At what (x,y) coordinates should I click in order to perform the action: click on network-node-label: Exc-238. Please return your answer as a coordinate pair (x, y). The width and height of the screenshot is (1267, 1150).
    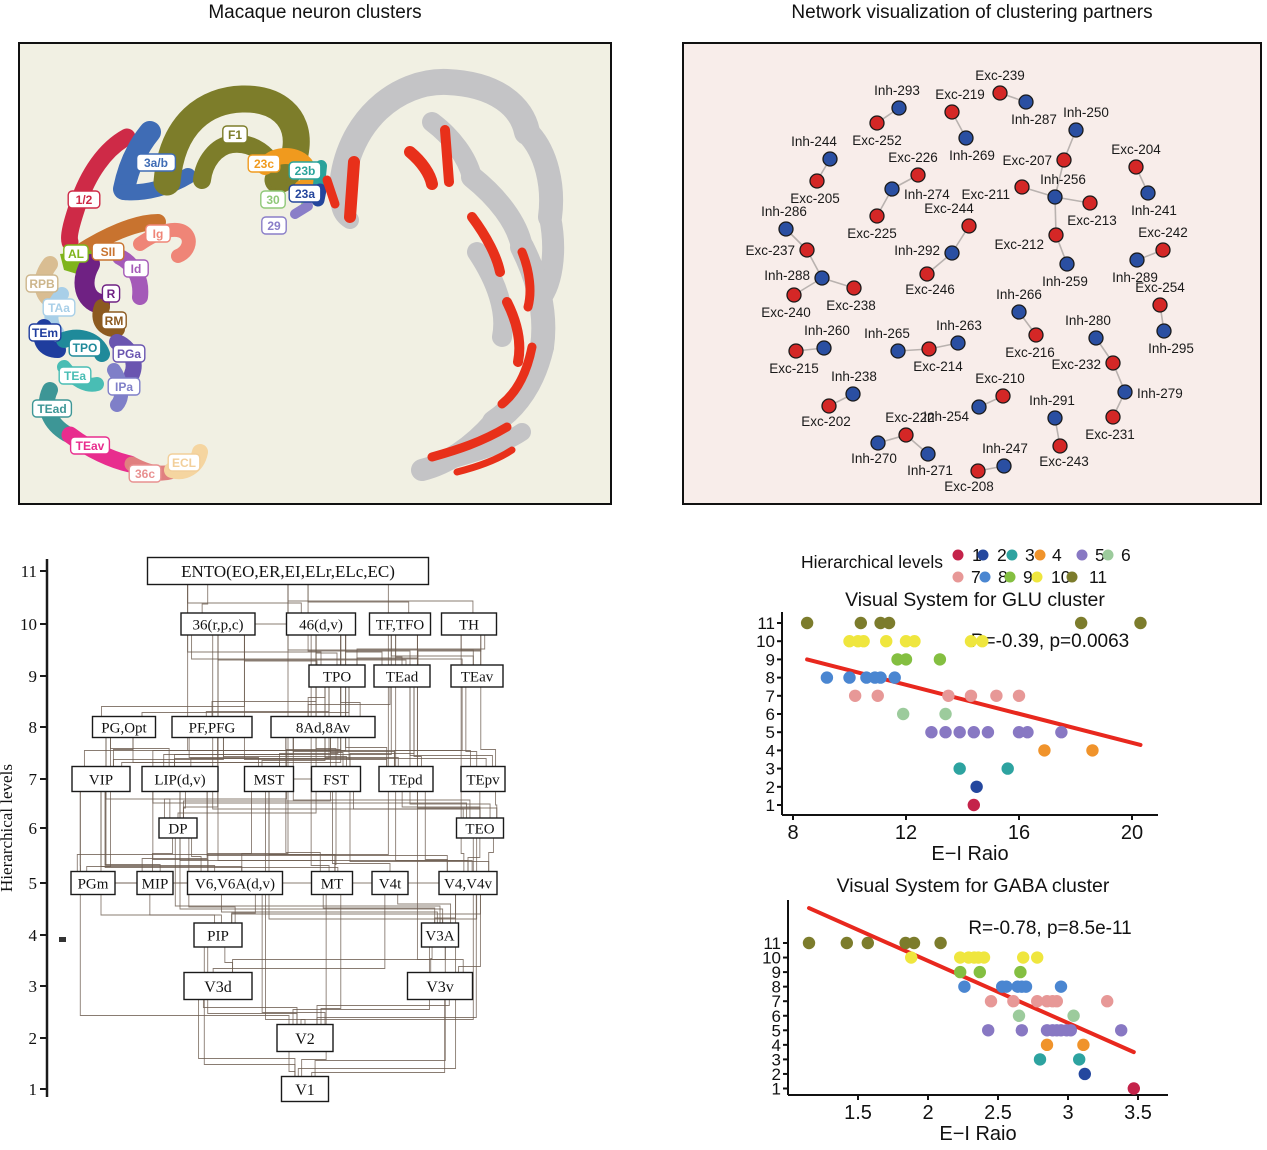
    Looking at the image, I should click on (851, 305).